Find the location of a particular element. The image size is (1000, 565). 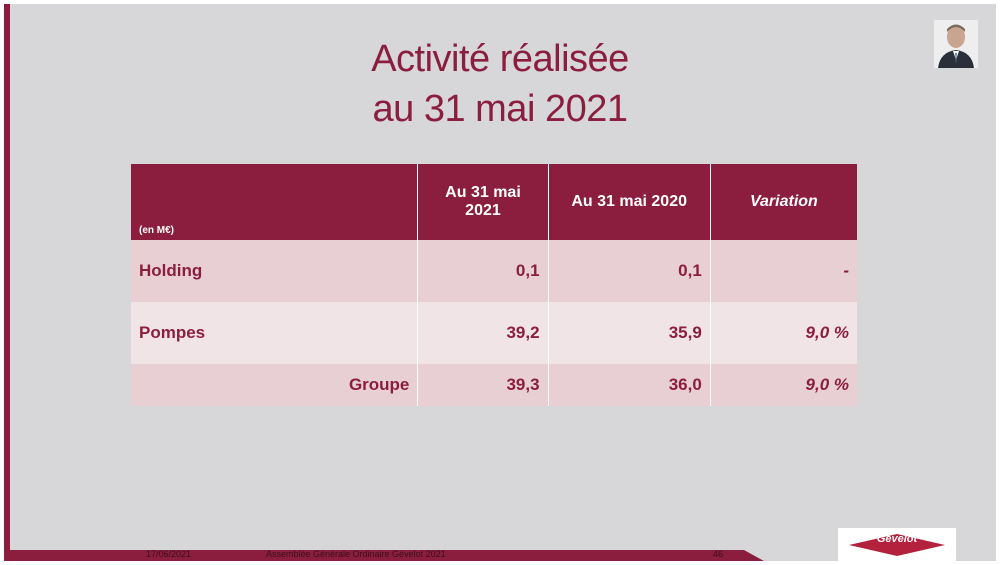

left-accent-bar is located at coordinates (7, 282).